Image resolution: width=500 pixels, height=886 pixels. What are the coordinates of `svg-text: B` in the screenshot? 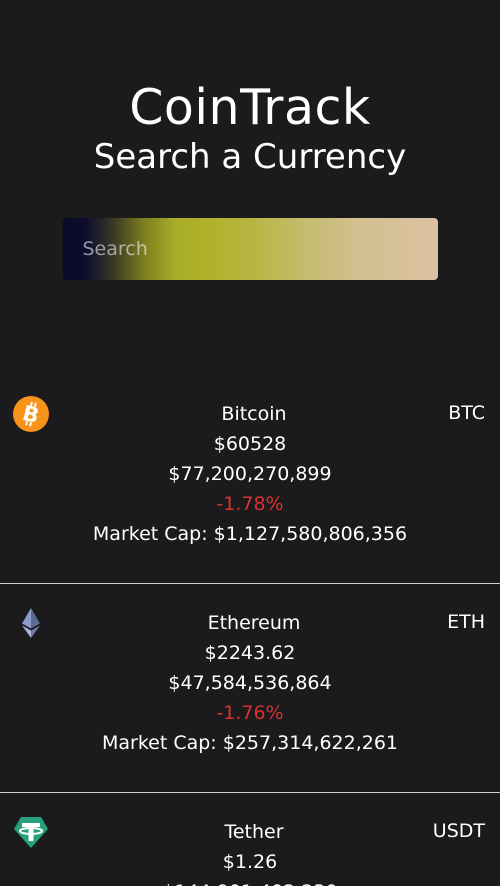 It's located at (30, 414).